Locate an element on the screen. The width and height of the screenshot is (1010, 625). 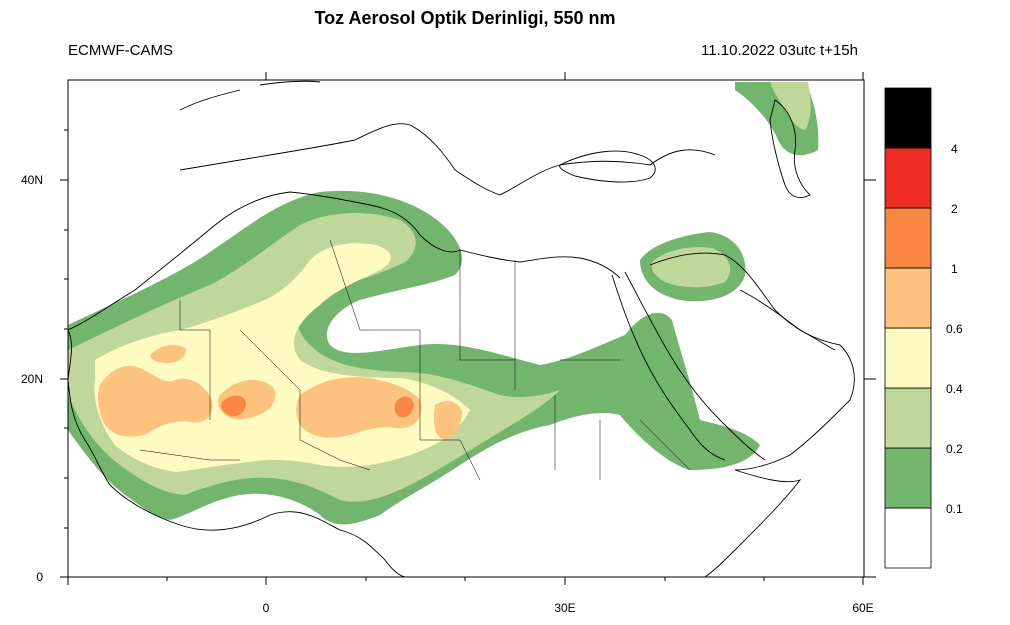
aod-level-0.6-west is located at coordinates (155, 401).